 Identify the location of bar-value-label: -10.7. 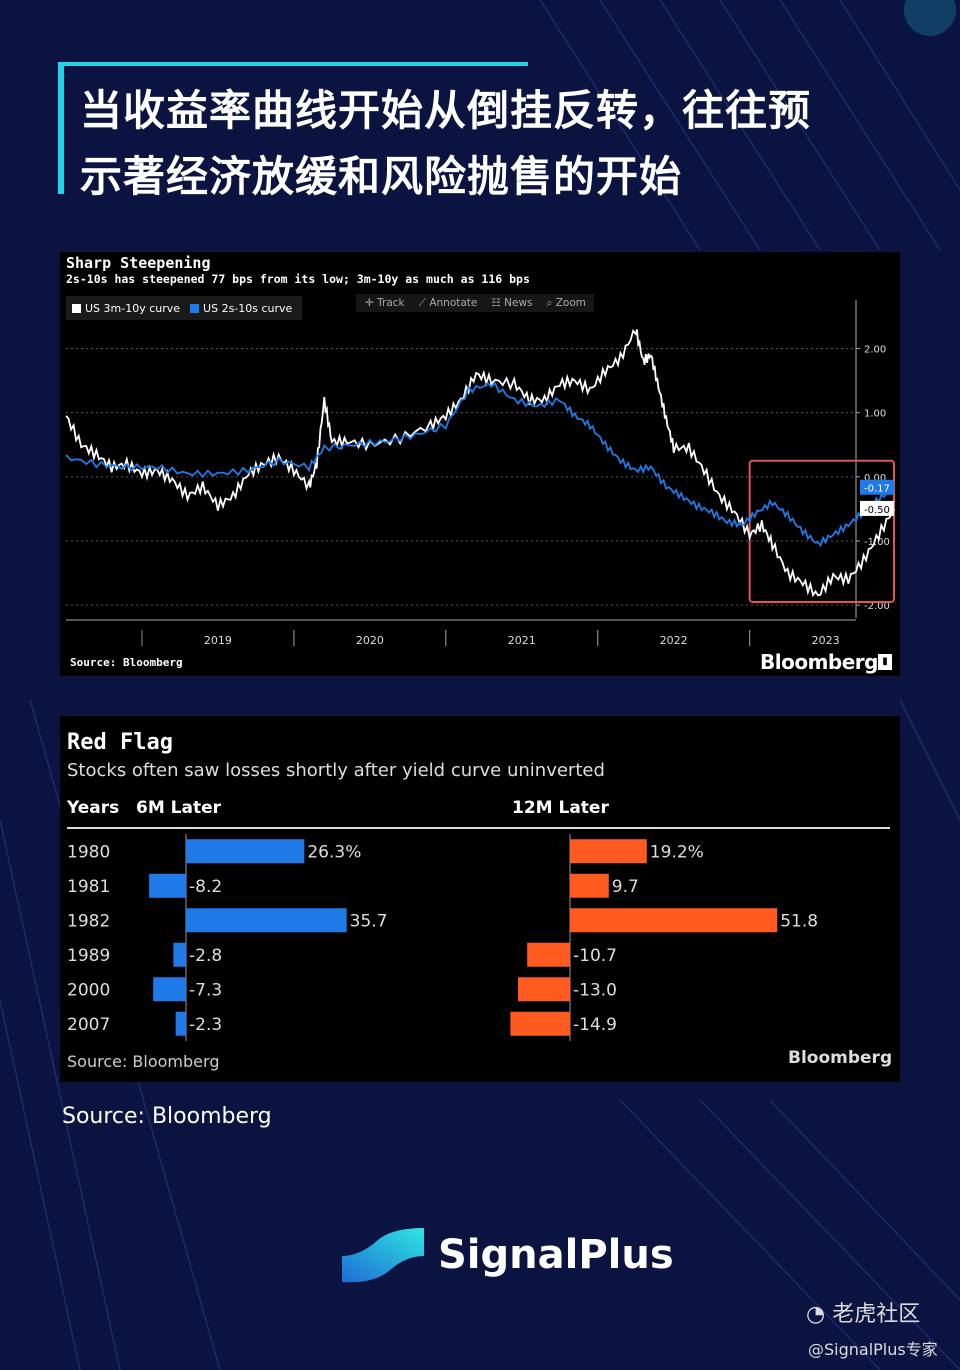
(595, 956).